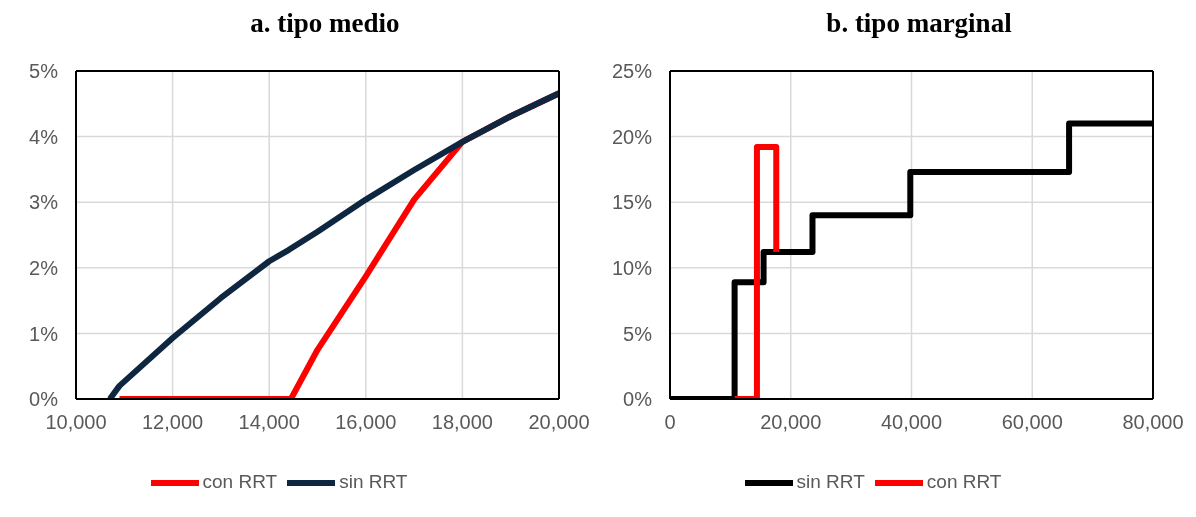 This screenshot has width=1196, height=517. Describe the element at coordinates (670, 422) in the screenshot. I see `x-tick-label: 0` at that location.